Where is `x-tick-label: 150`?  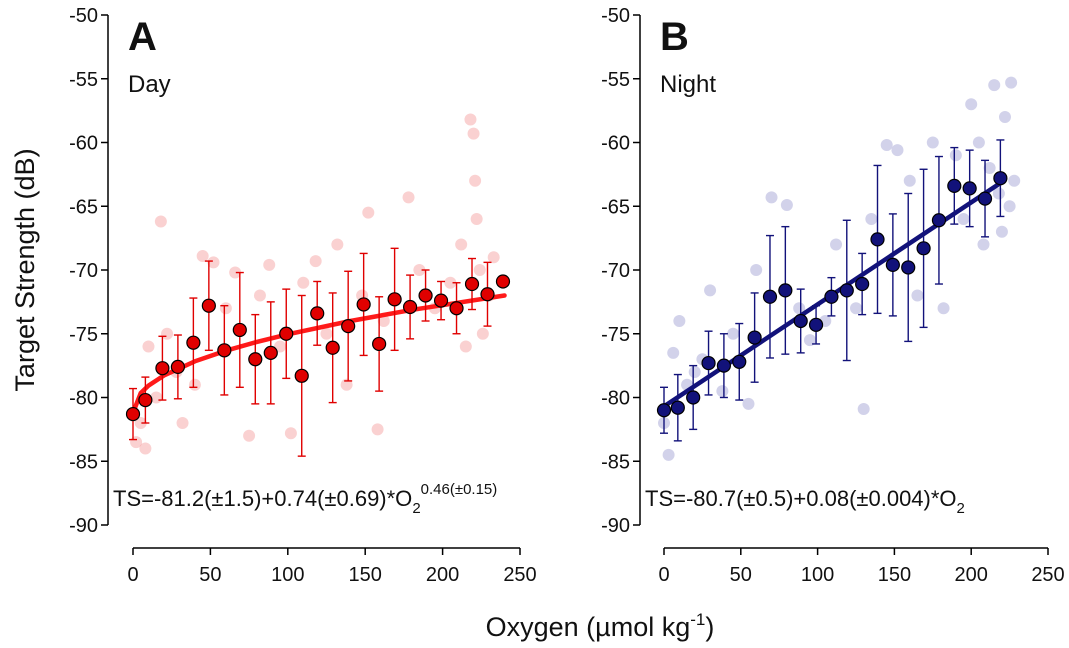 x-tick-label: 150 is located at coordinates (365, 575).